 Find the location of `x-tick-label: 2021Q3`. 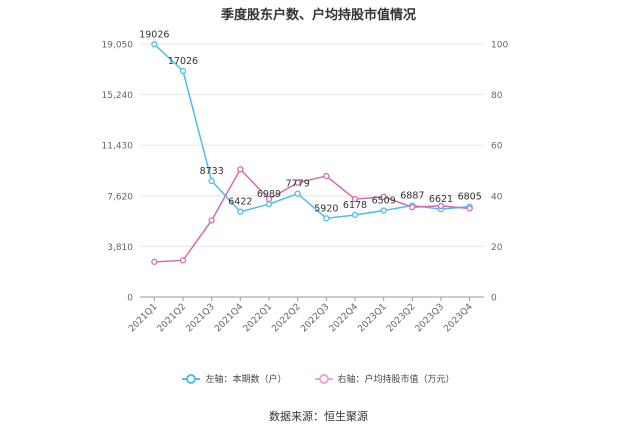

x-tick-label: 2021Q3 is located at coordinates (200, 318).